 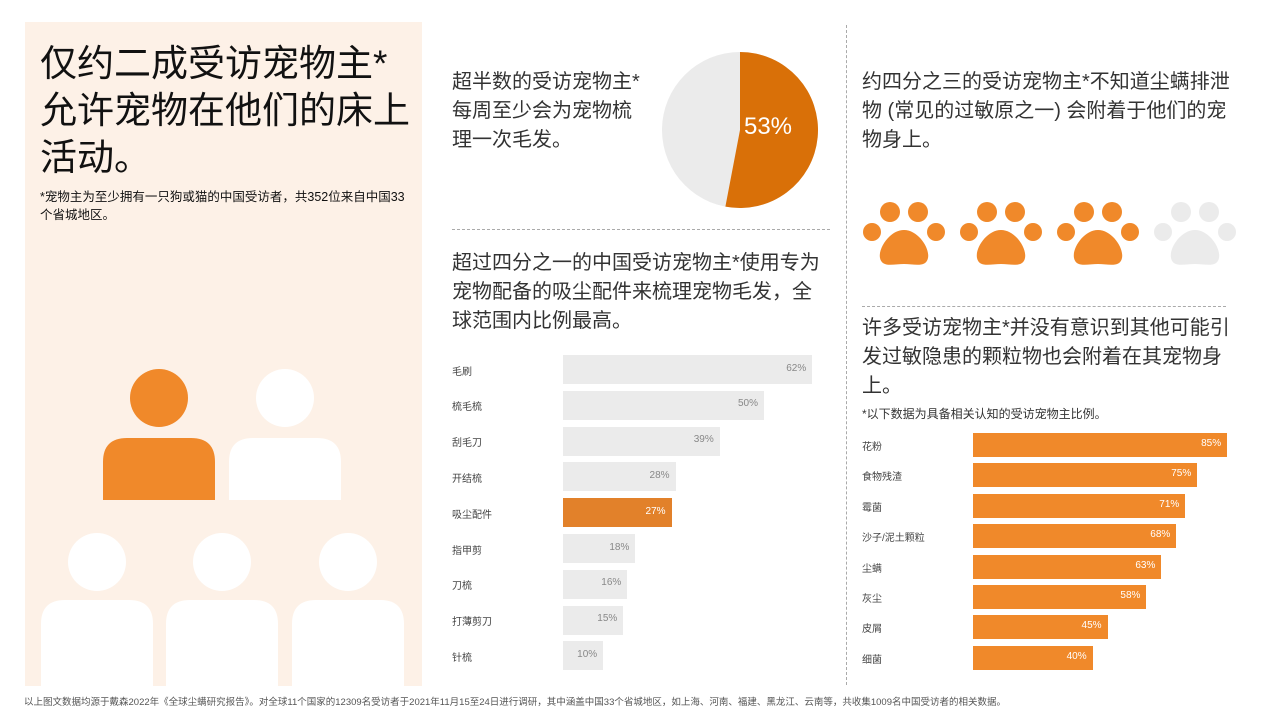 What do you see at coordinates (659, 475) in the screenshot?
I see `bar-value-label: 28%` at bounding box center [659, 475].